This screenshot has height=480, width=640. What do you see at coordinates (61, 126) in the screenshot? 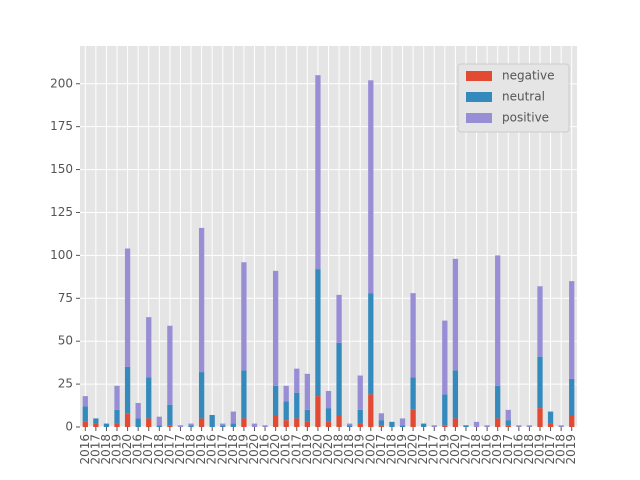
I see `y-tick-label: 175` at bounding box center [61, 126].